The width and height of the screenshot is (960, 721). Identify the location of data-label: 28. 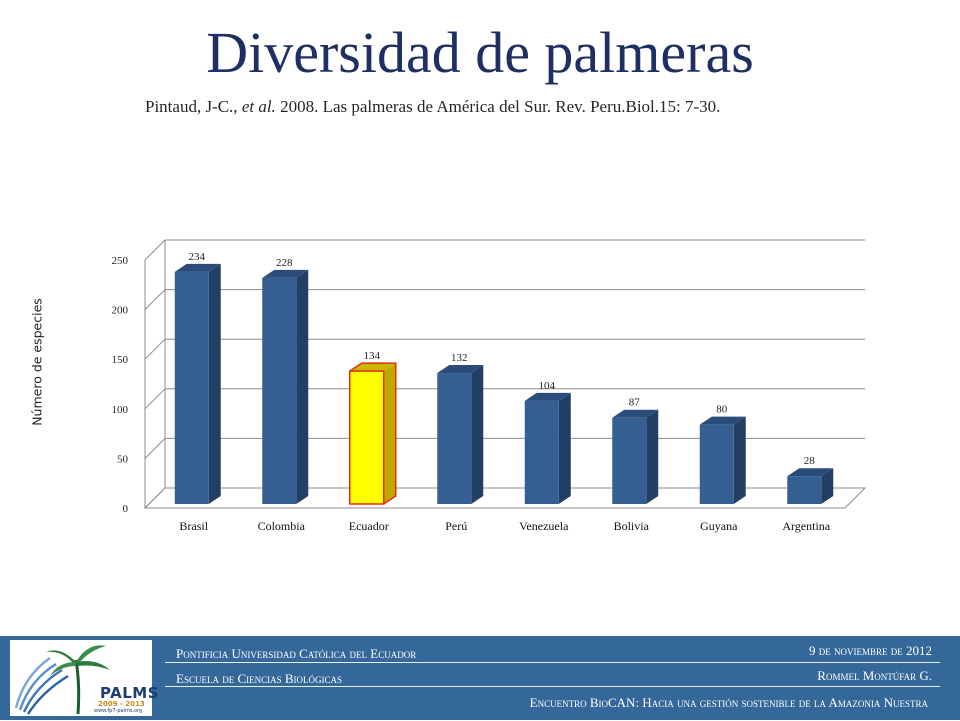
(810, 461).